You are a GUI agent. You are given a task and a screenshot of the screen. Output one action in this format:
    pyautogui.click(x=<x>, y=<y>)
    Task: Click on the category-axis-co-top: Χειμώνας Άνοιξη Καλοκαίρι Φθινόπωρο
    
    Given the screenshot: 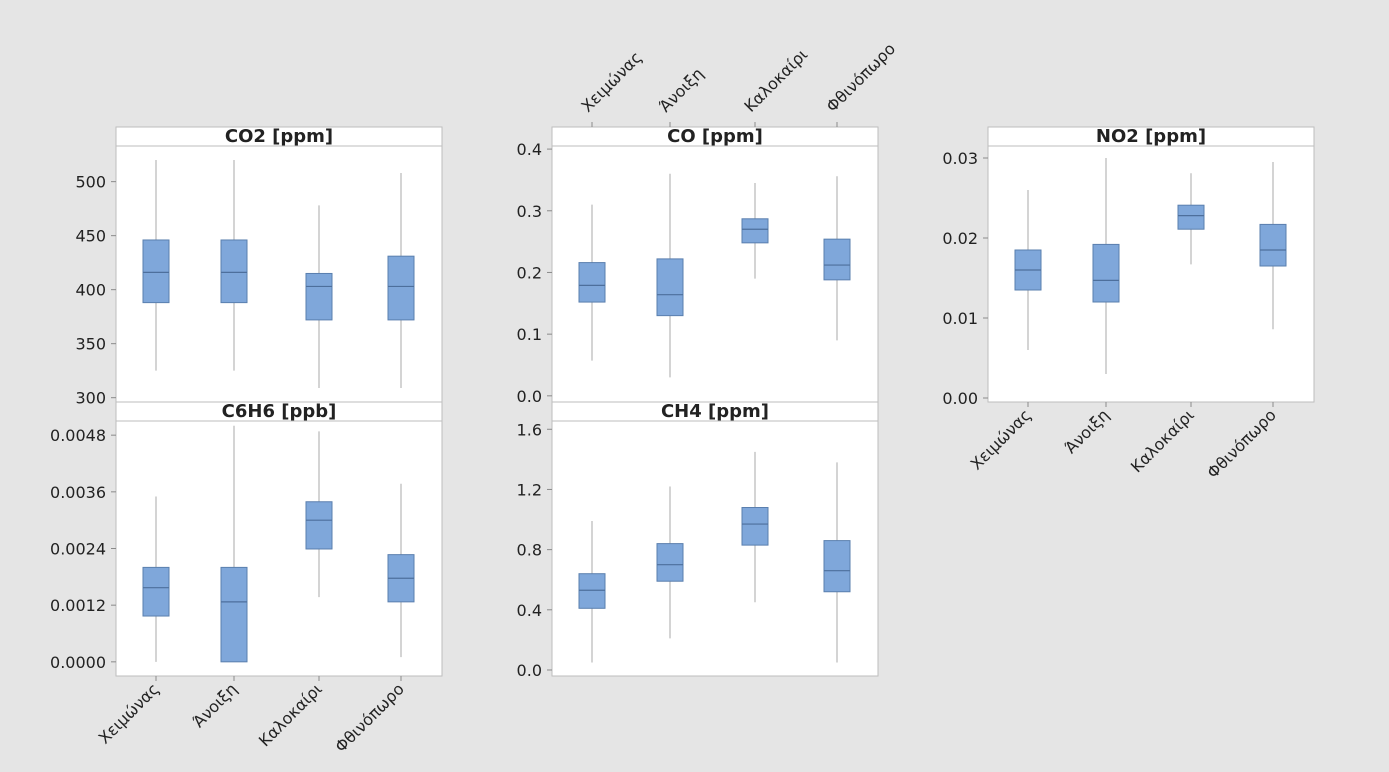 What is the action you would take?
    pyautogui.click(x=738, y=83)
    